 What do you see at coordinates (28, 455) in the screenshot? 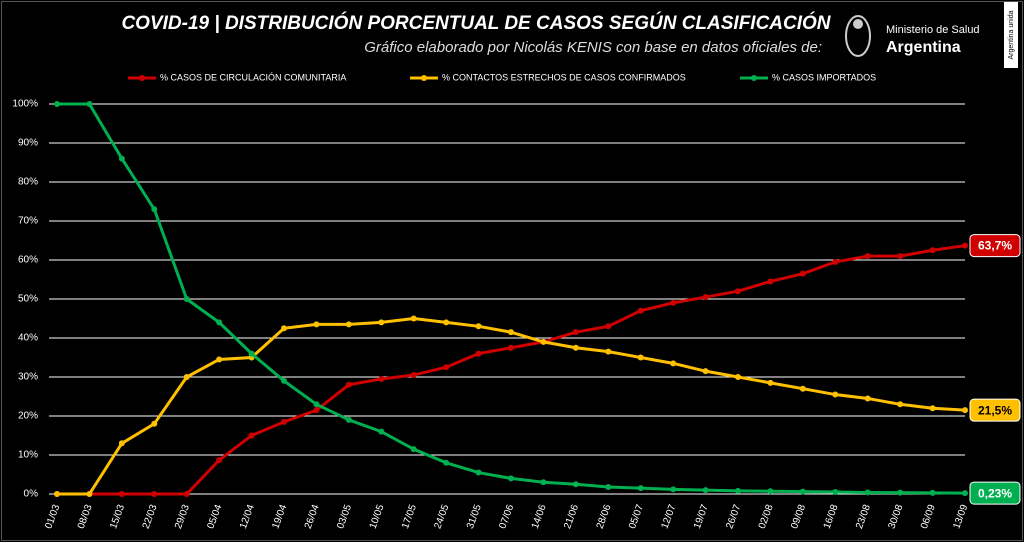
I see `y-tick-label: 10%` at bounding box center [28, 455].